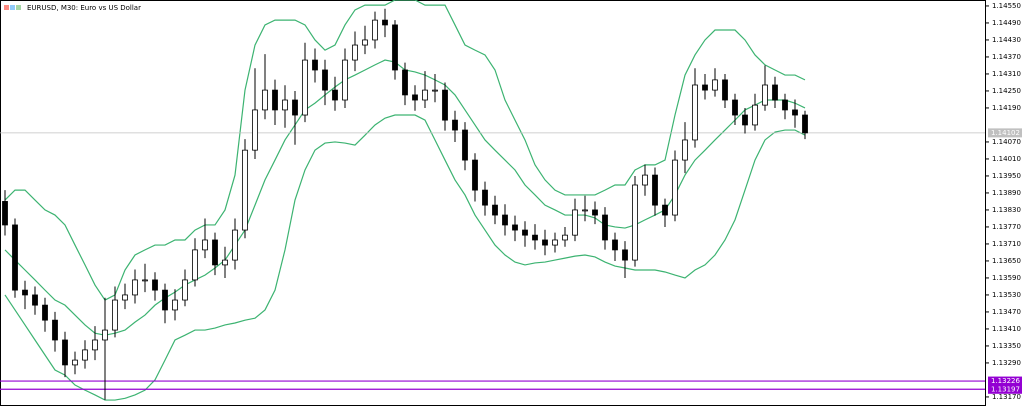 Image resolution: width=1024 pixels, height=406 pixels. I want to click on y-tick-label: 1.14010, so click(1006, 159).